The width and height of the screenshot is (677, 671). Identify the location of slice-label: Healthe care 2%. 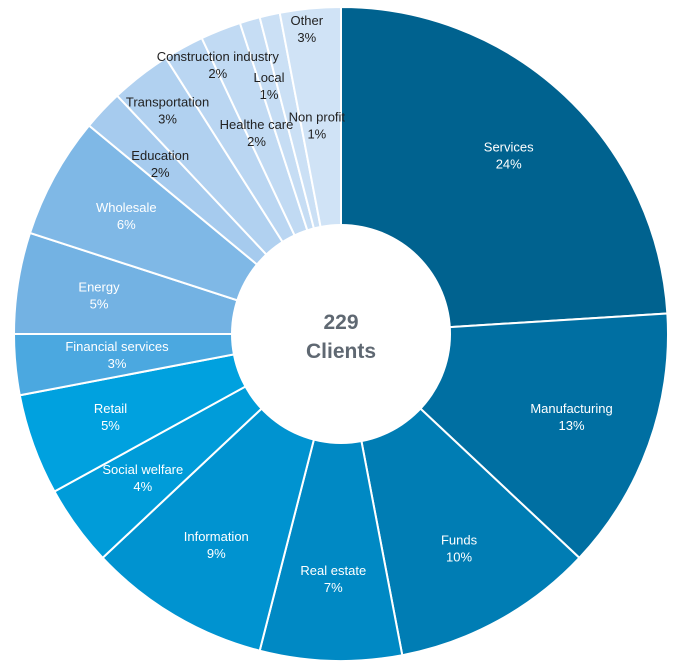
(257, 133).